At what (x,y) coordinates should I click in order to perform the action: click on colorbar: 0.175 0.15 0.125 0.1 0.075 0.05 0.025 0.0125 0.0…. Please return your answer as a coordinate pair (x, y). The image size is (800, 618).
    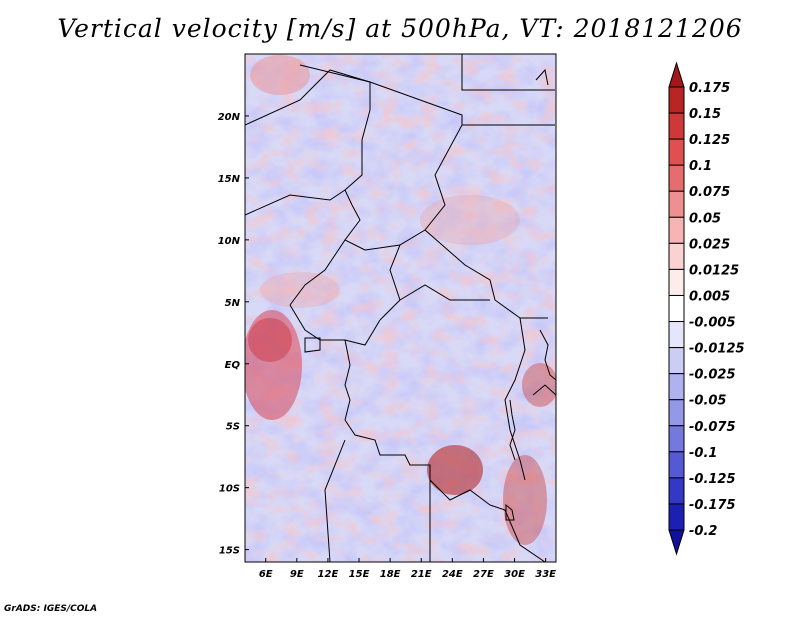
    Looking at the image, I should click on (706, 308).